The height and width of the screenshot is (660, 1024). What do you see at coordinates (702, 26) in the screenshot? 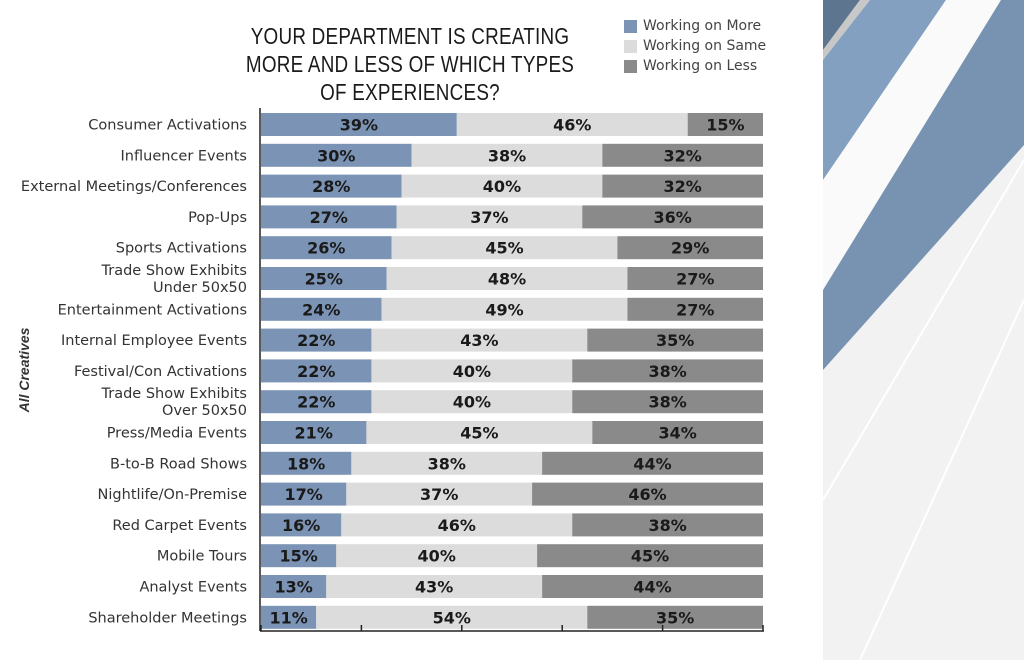
I see `legend-label: Working on More` at bounding box center [702, 26].